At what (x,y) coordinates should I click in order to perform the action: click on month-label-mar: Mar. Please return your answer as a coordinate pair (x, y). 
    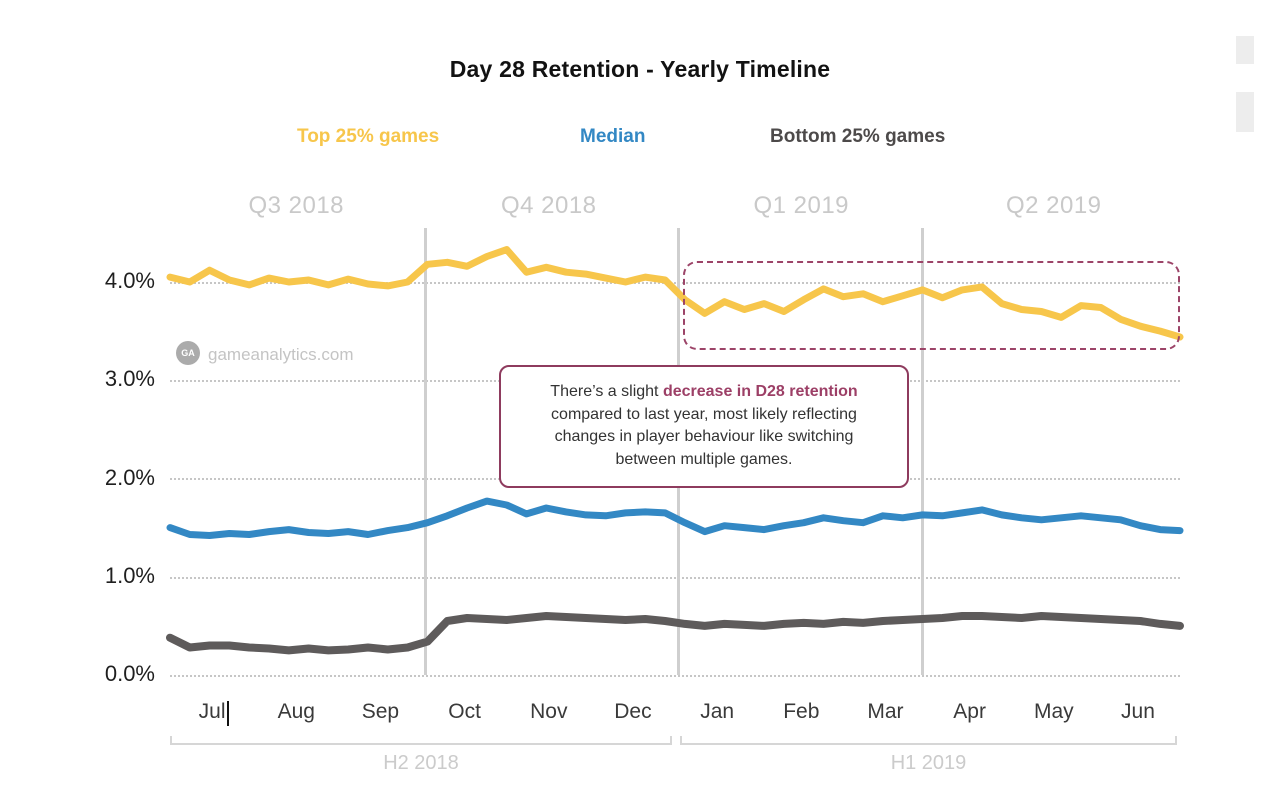
    Looking at the image, I should click on (885, 711).